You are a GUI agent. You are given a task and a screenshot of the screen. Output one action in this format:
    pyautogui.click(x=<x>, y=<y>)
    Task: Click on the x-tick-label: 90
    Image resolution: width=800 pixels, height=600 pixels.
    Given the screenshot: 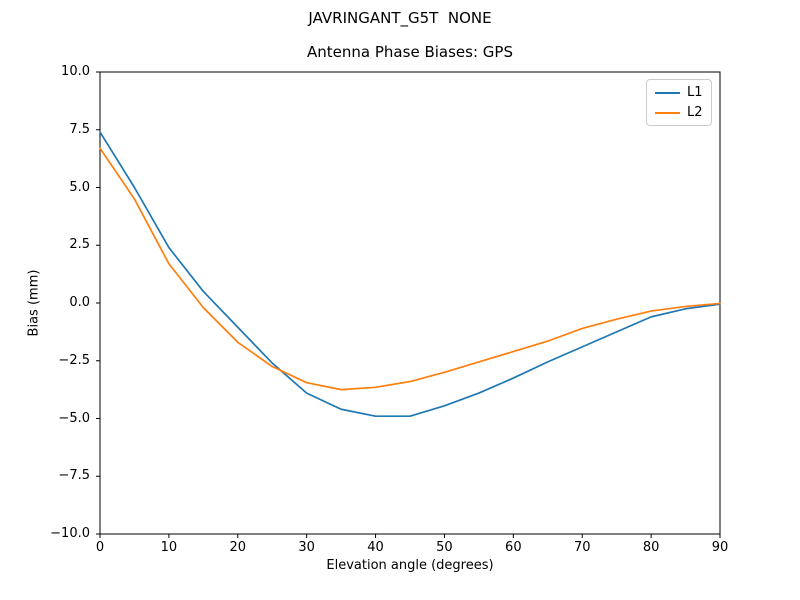 What is the action you would take?
    pyautogui.click(x=720, y=547)
    